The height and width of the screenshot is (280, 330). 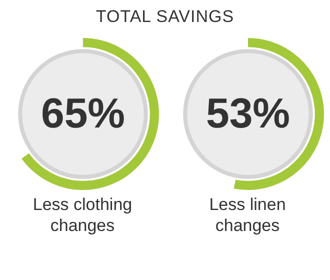 What do you see at coordinates (247, 215) in the screenshot?
I see `text: Less linen changes` at bounding box center [247, 215].